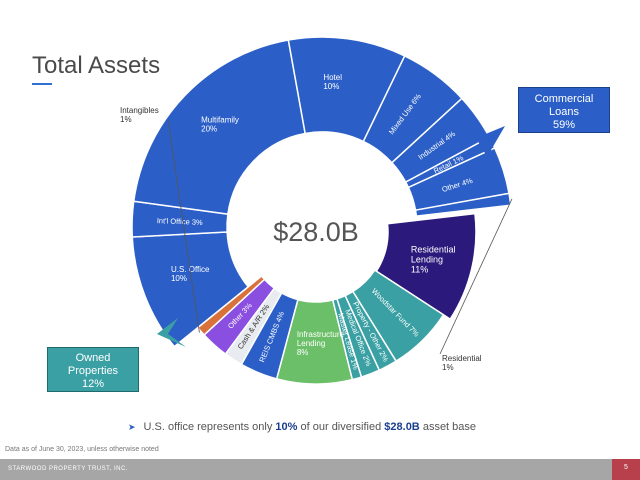  What do you see at coordinates (321, 343) in the screenshot?
I see `segment-label-infrastructure-lending: Infrastructure Lending 8%` at bounding box center [321, 343].